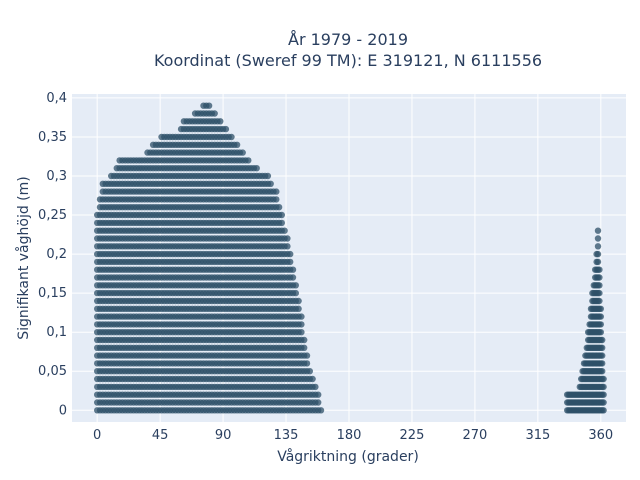 The height and width of the screenshot is (480, 640). What do you see at coordinates (537, 435) in the screenshot?
I see `x-tick-label: 315` at bounding box center [537, 435].